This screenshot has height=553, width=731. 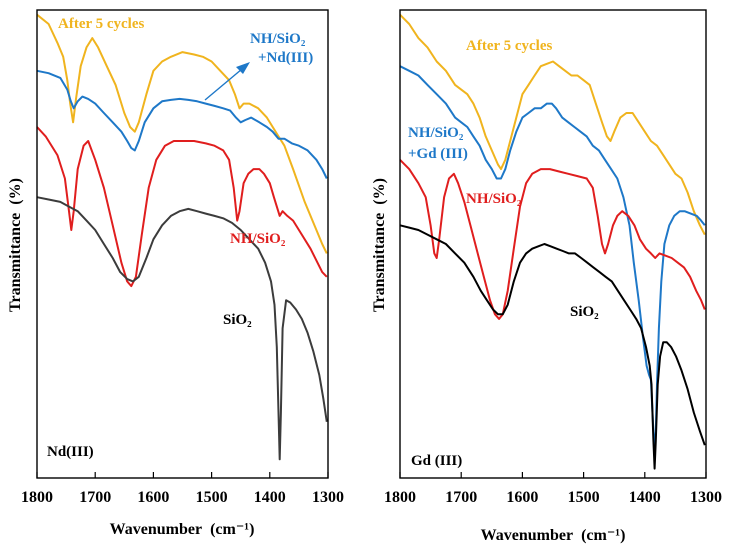 I want to click on gd-tick-layer: 1800 1700 1600 1500 1400 1300, so click(x=553, y=489).